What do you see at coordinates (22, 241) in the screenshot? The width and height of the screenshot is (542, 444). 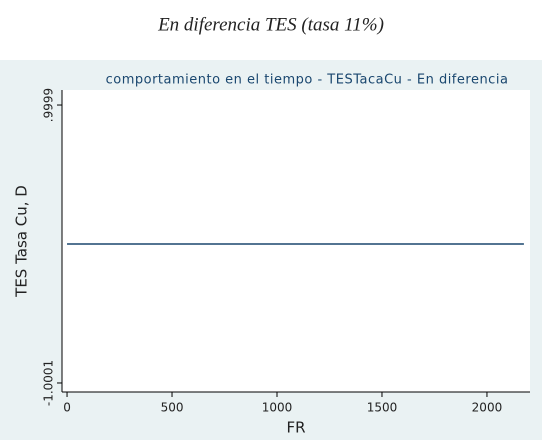 I see `y-axis-label: TES Tasa Cu, D` at bounding box center [22, 241].